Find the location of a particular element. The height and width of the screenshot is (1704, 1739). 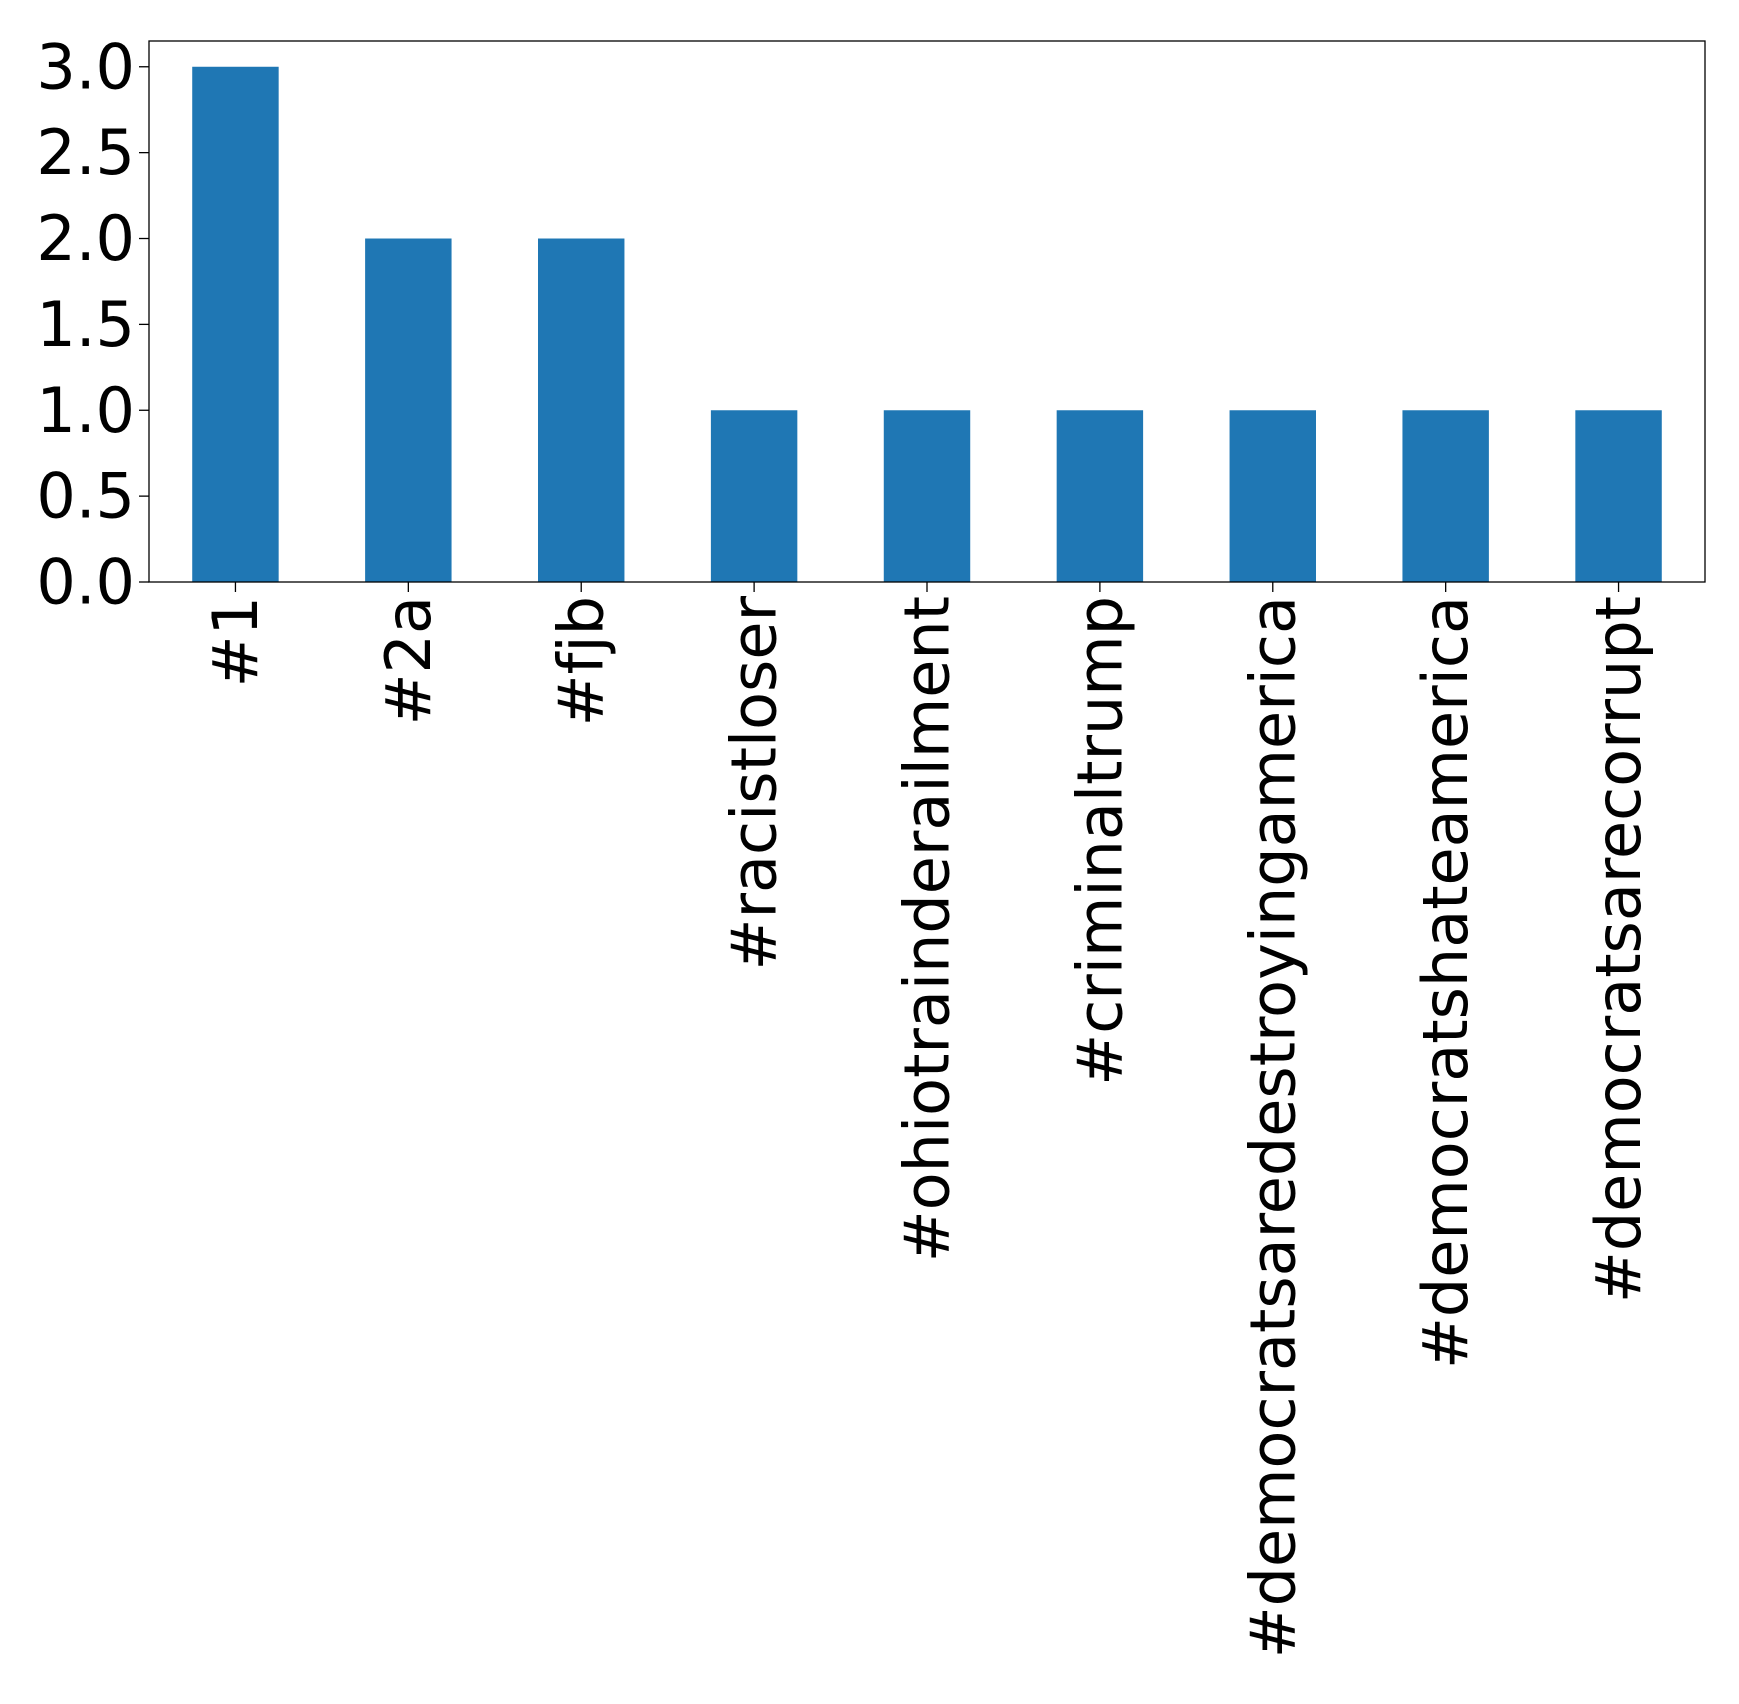

y-tick-label-6: 3.0 is located at coordinates (85, 66).